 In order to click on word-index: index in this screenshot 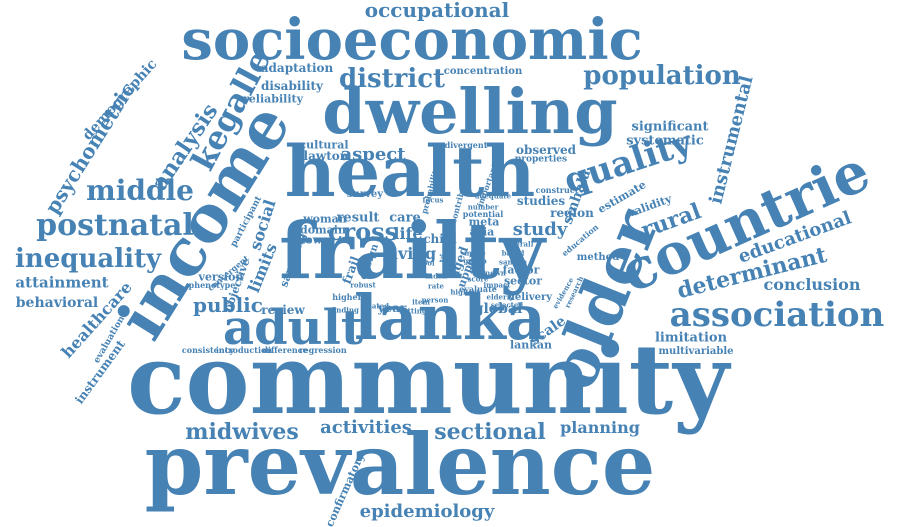, I will do `click(436, 276)`.